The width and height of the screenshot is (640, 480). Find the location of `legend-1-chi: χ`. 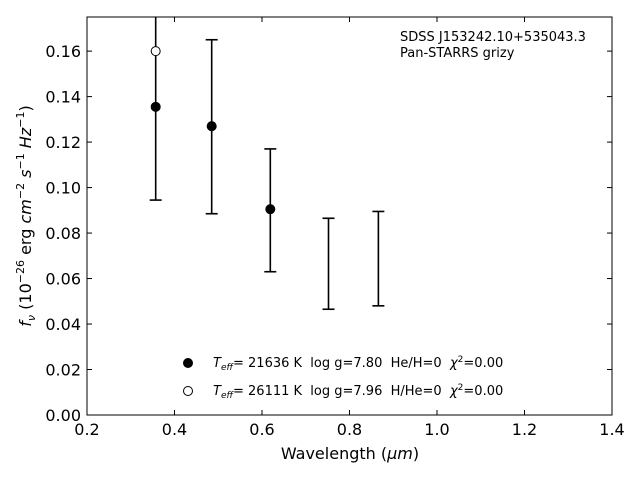

legend-1-chi: χ is located at coordinates (454, 363).